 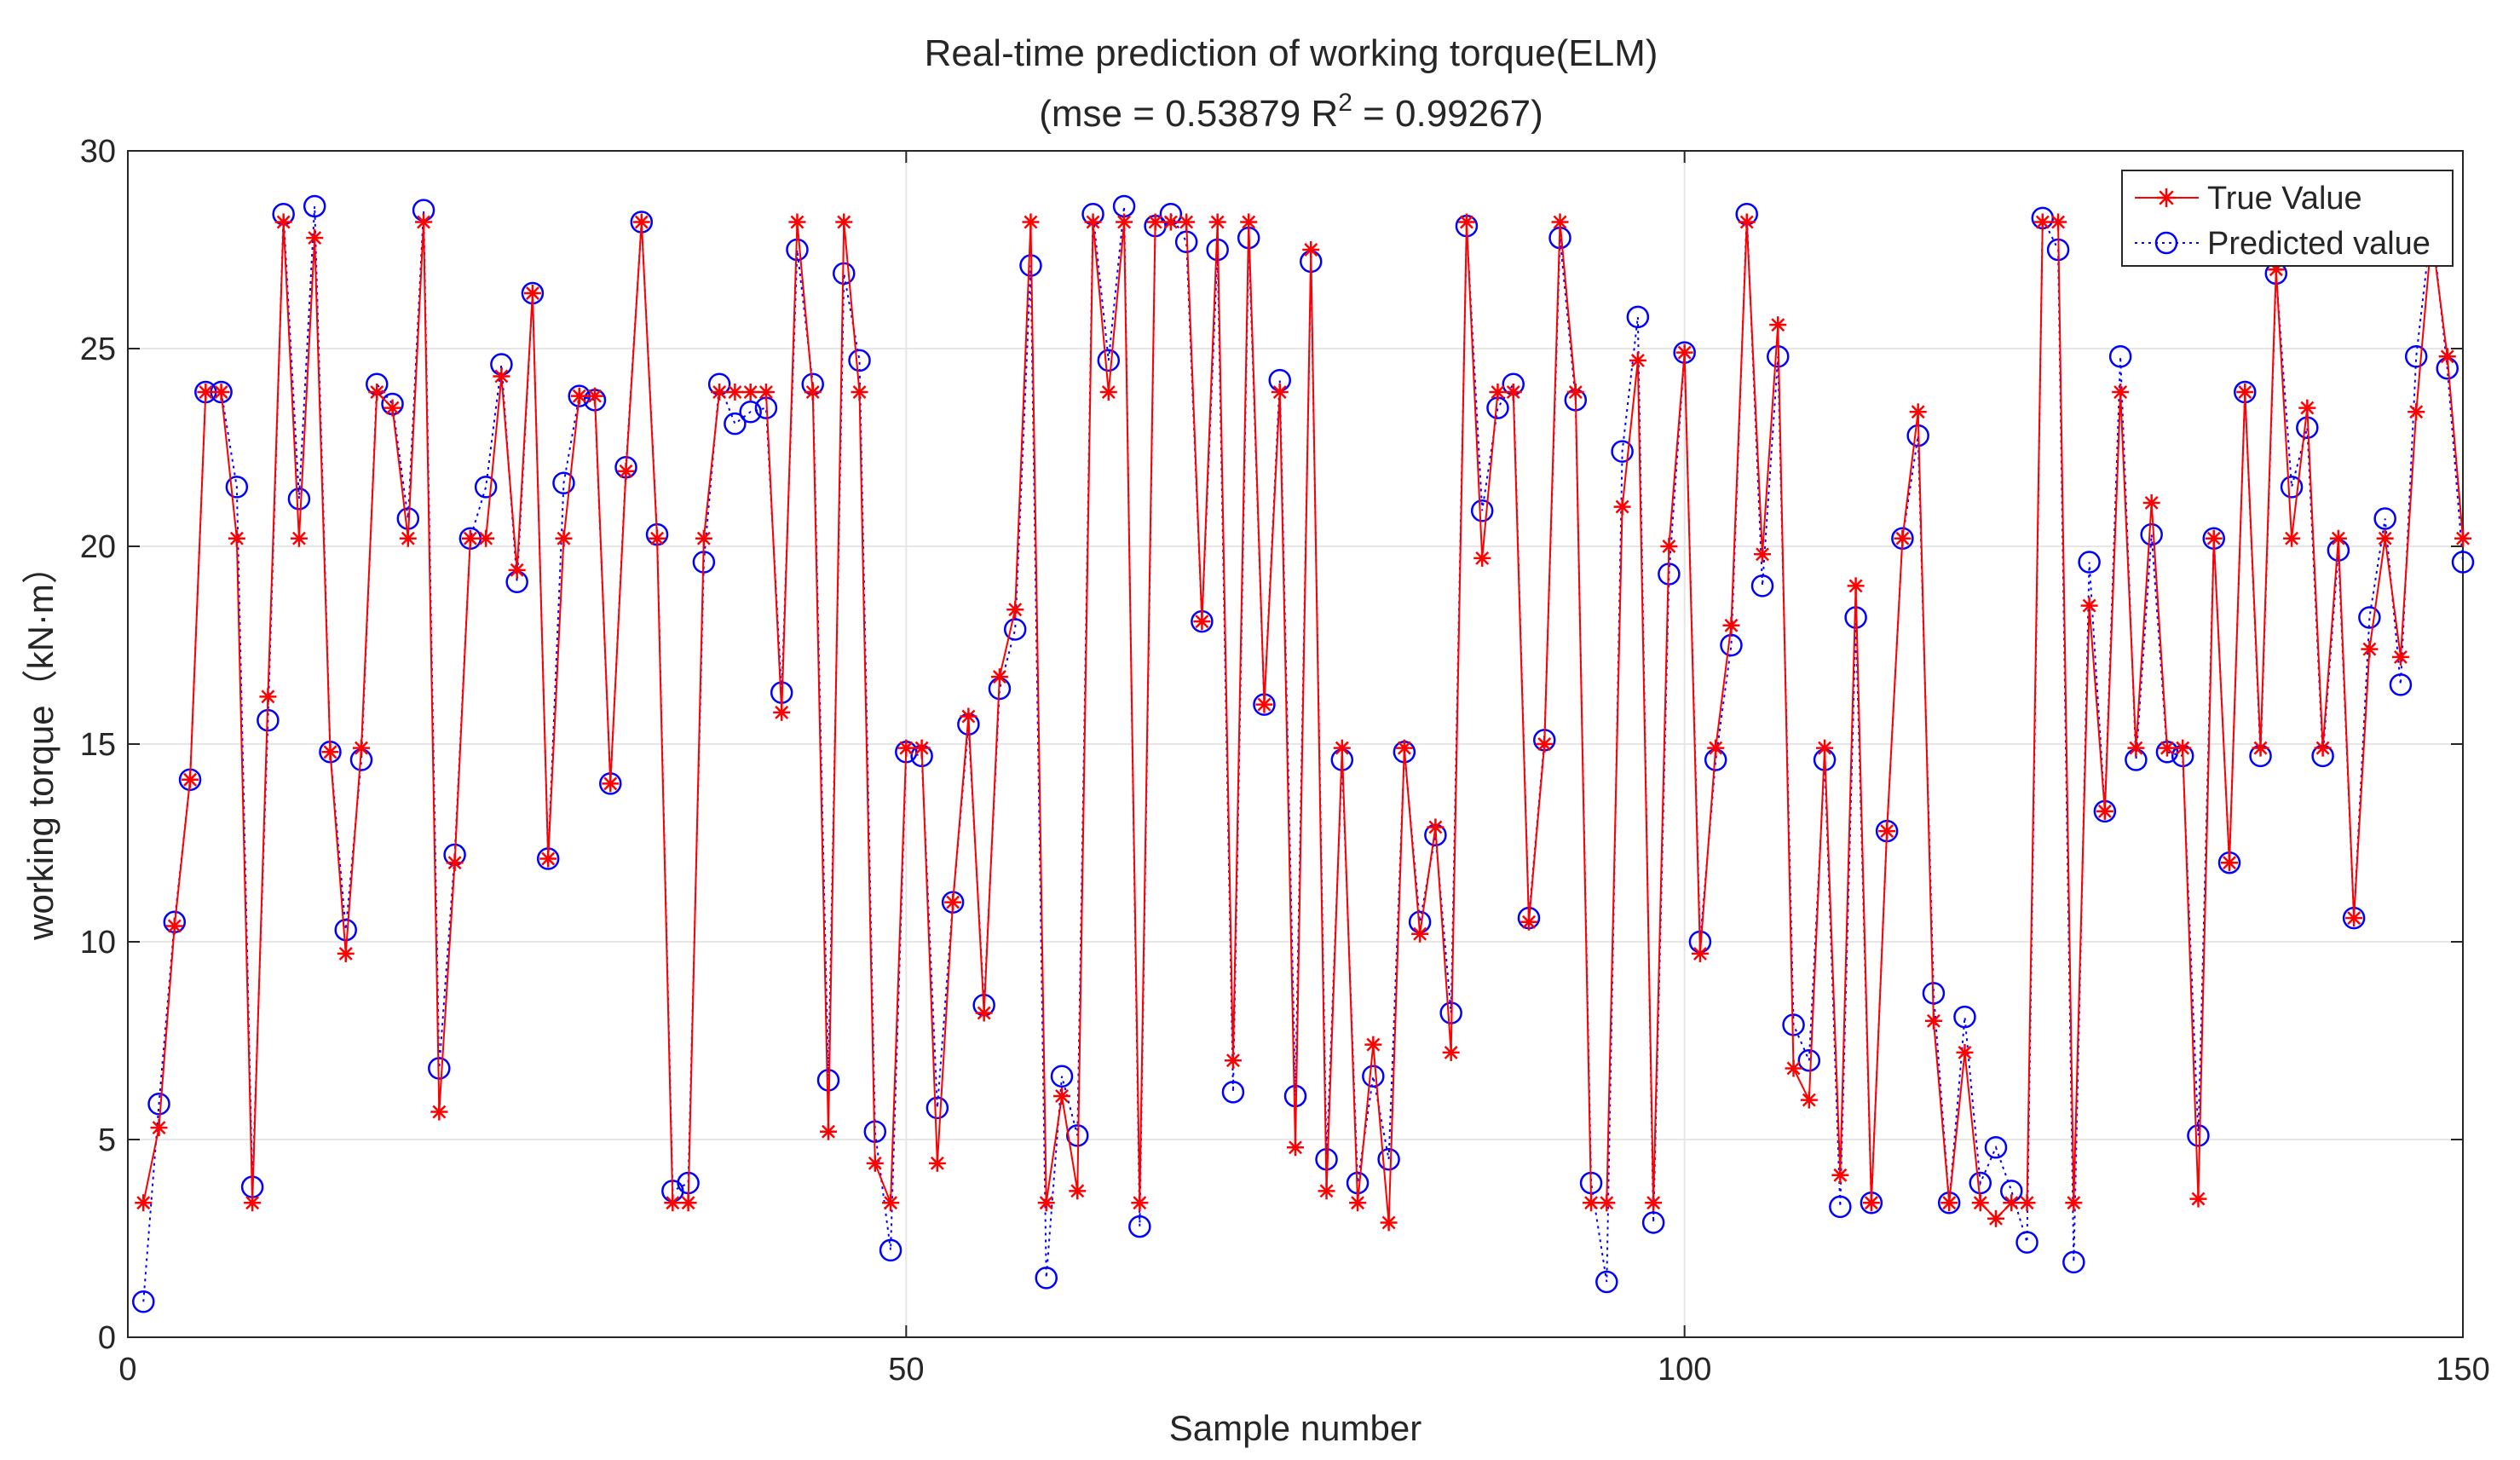 What do you see at coordinates (41, 744) in the screenshot?
I see `y-axis-label: working torque（kN·m）` at bounding box center [41, 744].